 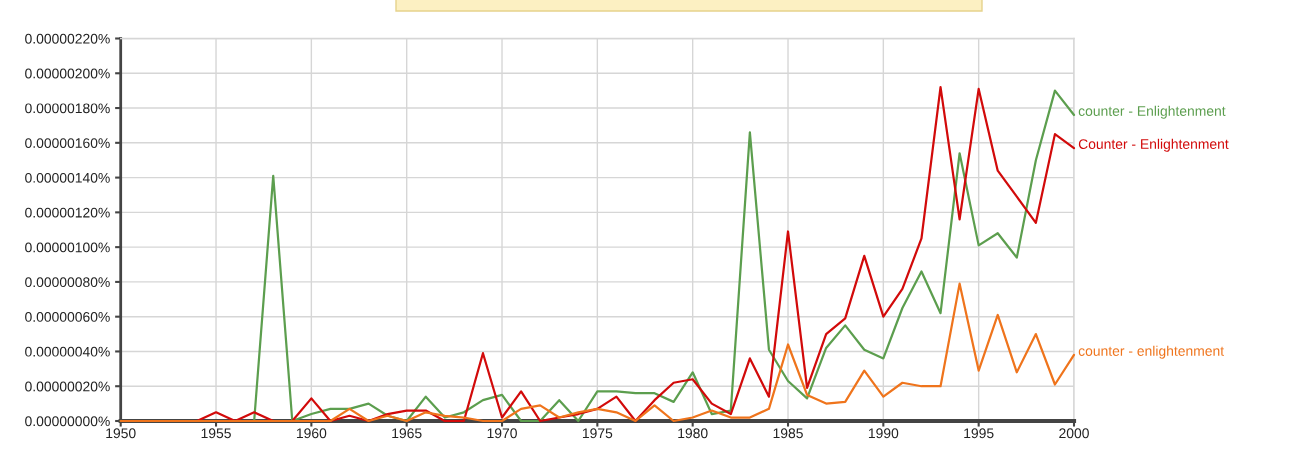 I want to click on x-tick-label: 1975, so click(x=597, y=433).